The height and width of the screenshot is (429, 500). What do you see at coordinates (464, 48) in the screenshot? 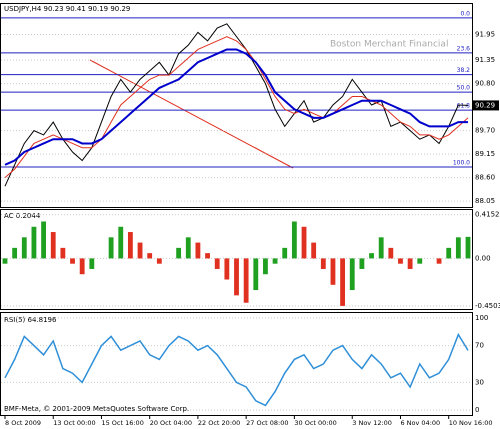
I see `fibo-label: 23.6` at bounding box center [464, 48].